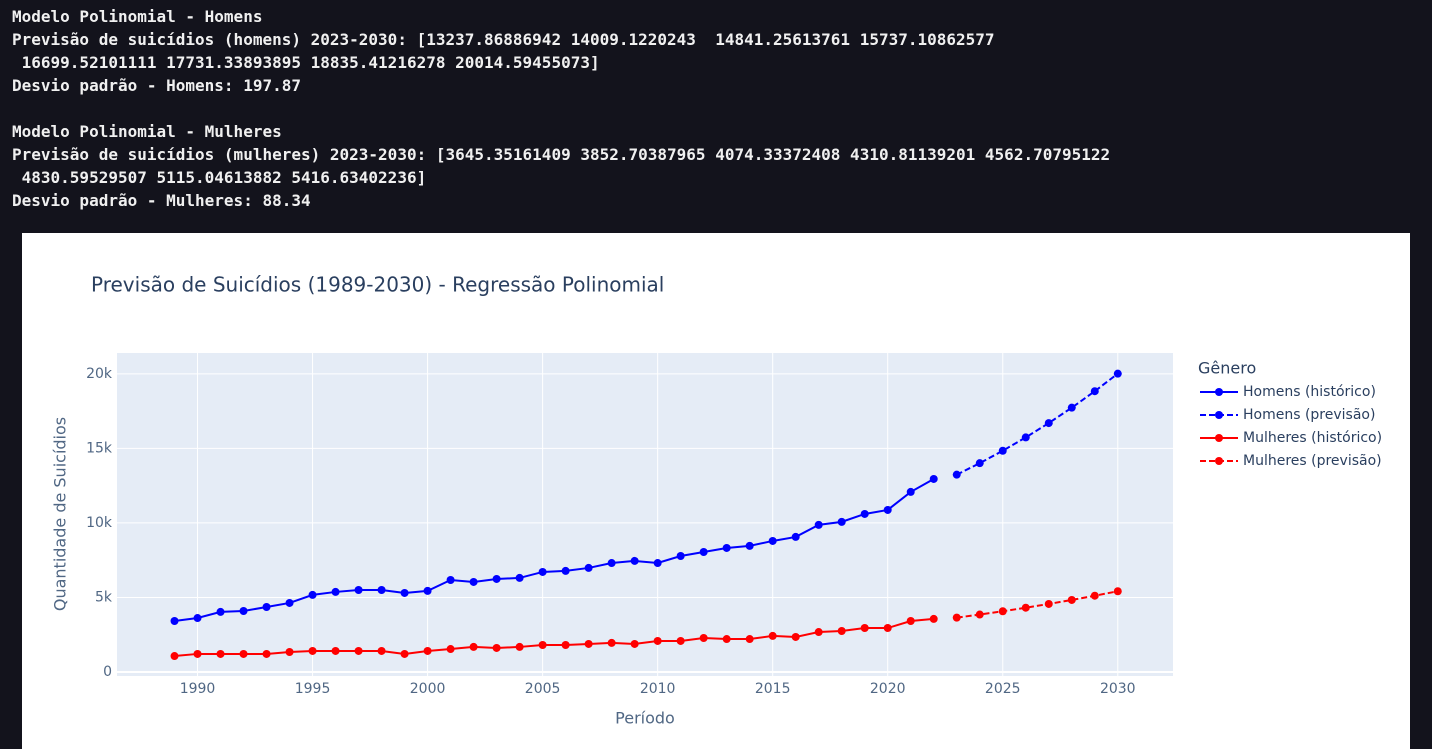  Describe the element at coordinates (137, 16) in the screenshot. I see `console-line: Modelo Polinomial - Homens` at that location.